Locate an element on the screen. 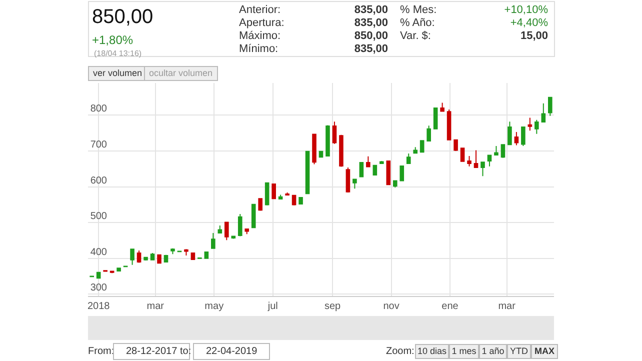  text: Zoom: is located at coordinates (400, 351).